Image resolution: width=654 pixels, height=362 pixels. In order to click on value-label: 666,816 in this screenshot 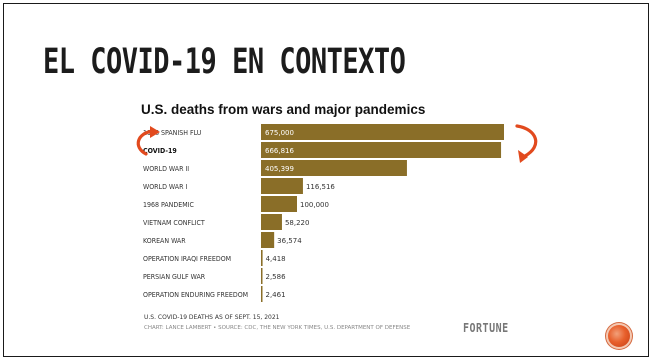, I will do `click(279, 151)`.